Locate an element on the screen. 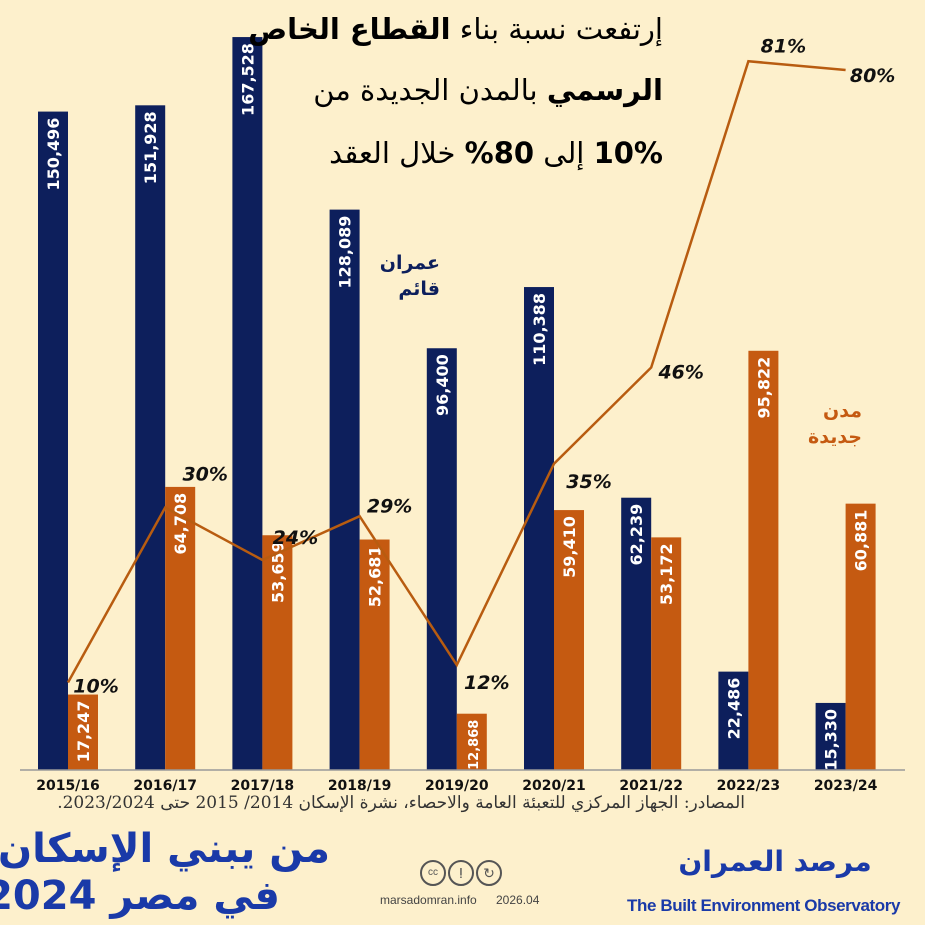  bar-value-label: 53,659 is located at coordinates (277, 572).